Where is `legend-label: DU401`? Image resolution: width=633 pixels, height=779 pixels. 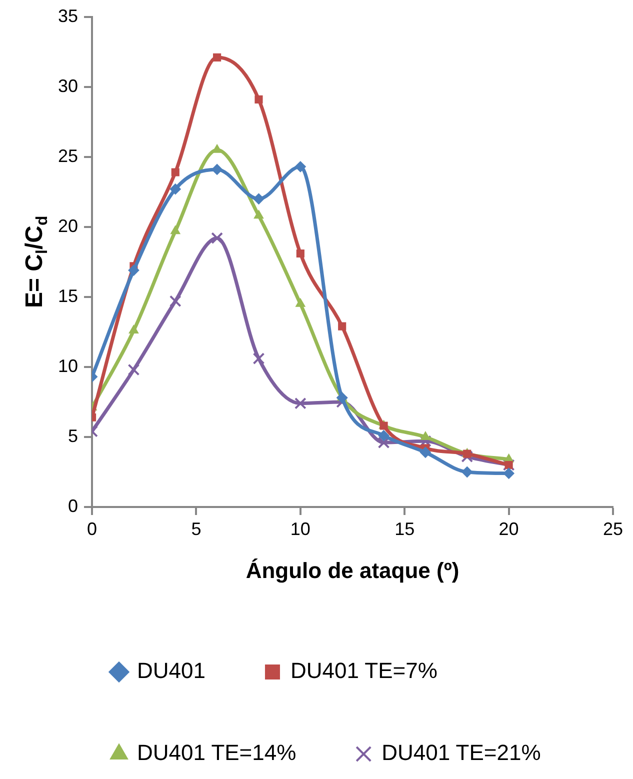
legend-label: DU401 is located at coordinates (171, 671).